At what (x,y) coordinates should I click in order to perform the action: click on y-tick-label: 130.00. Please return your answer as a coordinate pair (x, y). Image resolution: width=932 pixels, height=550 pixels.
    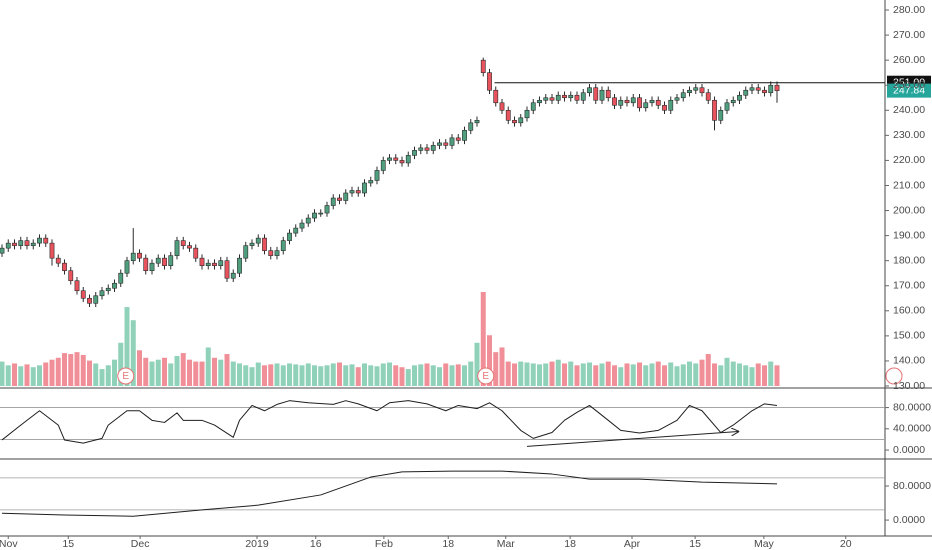
    Looking at the image, I should click on (909, 386).